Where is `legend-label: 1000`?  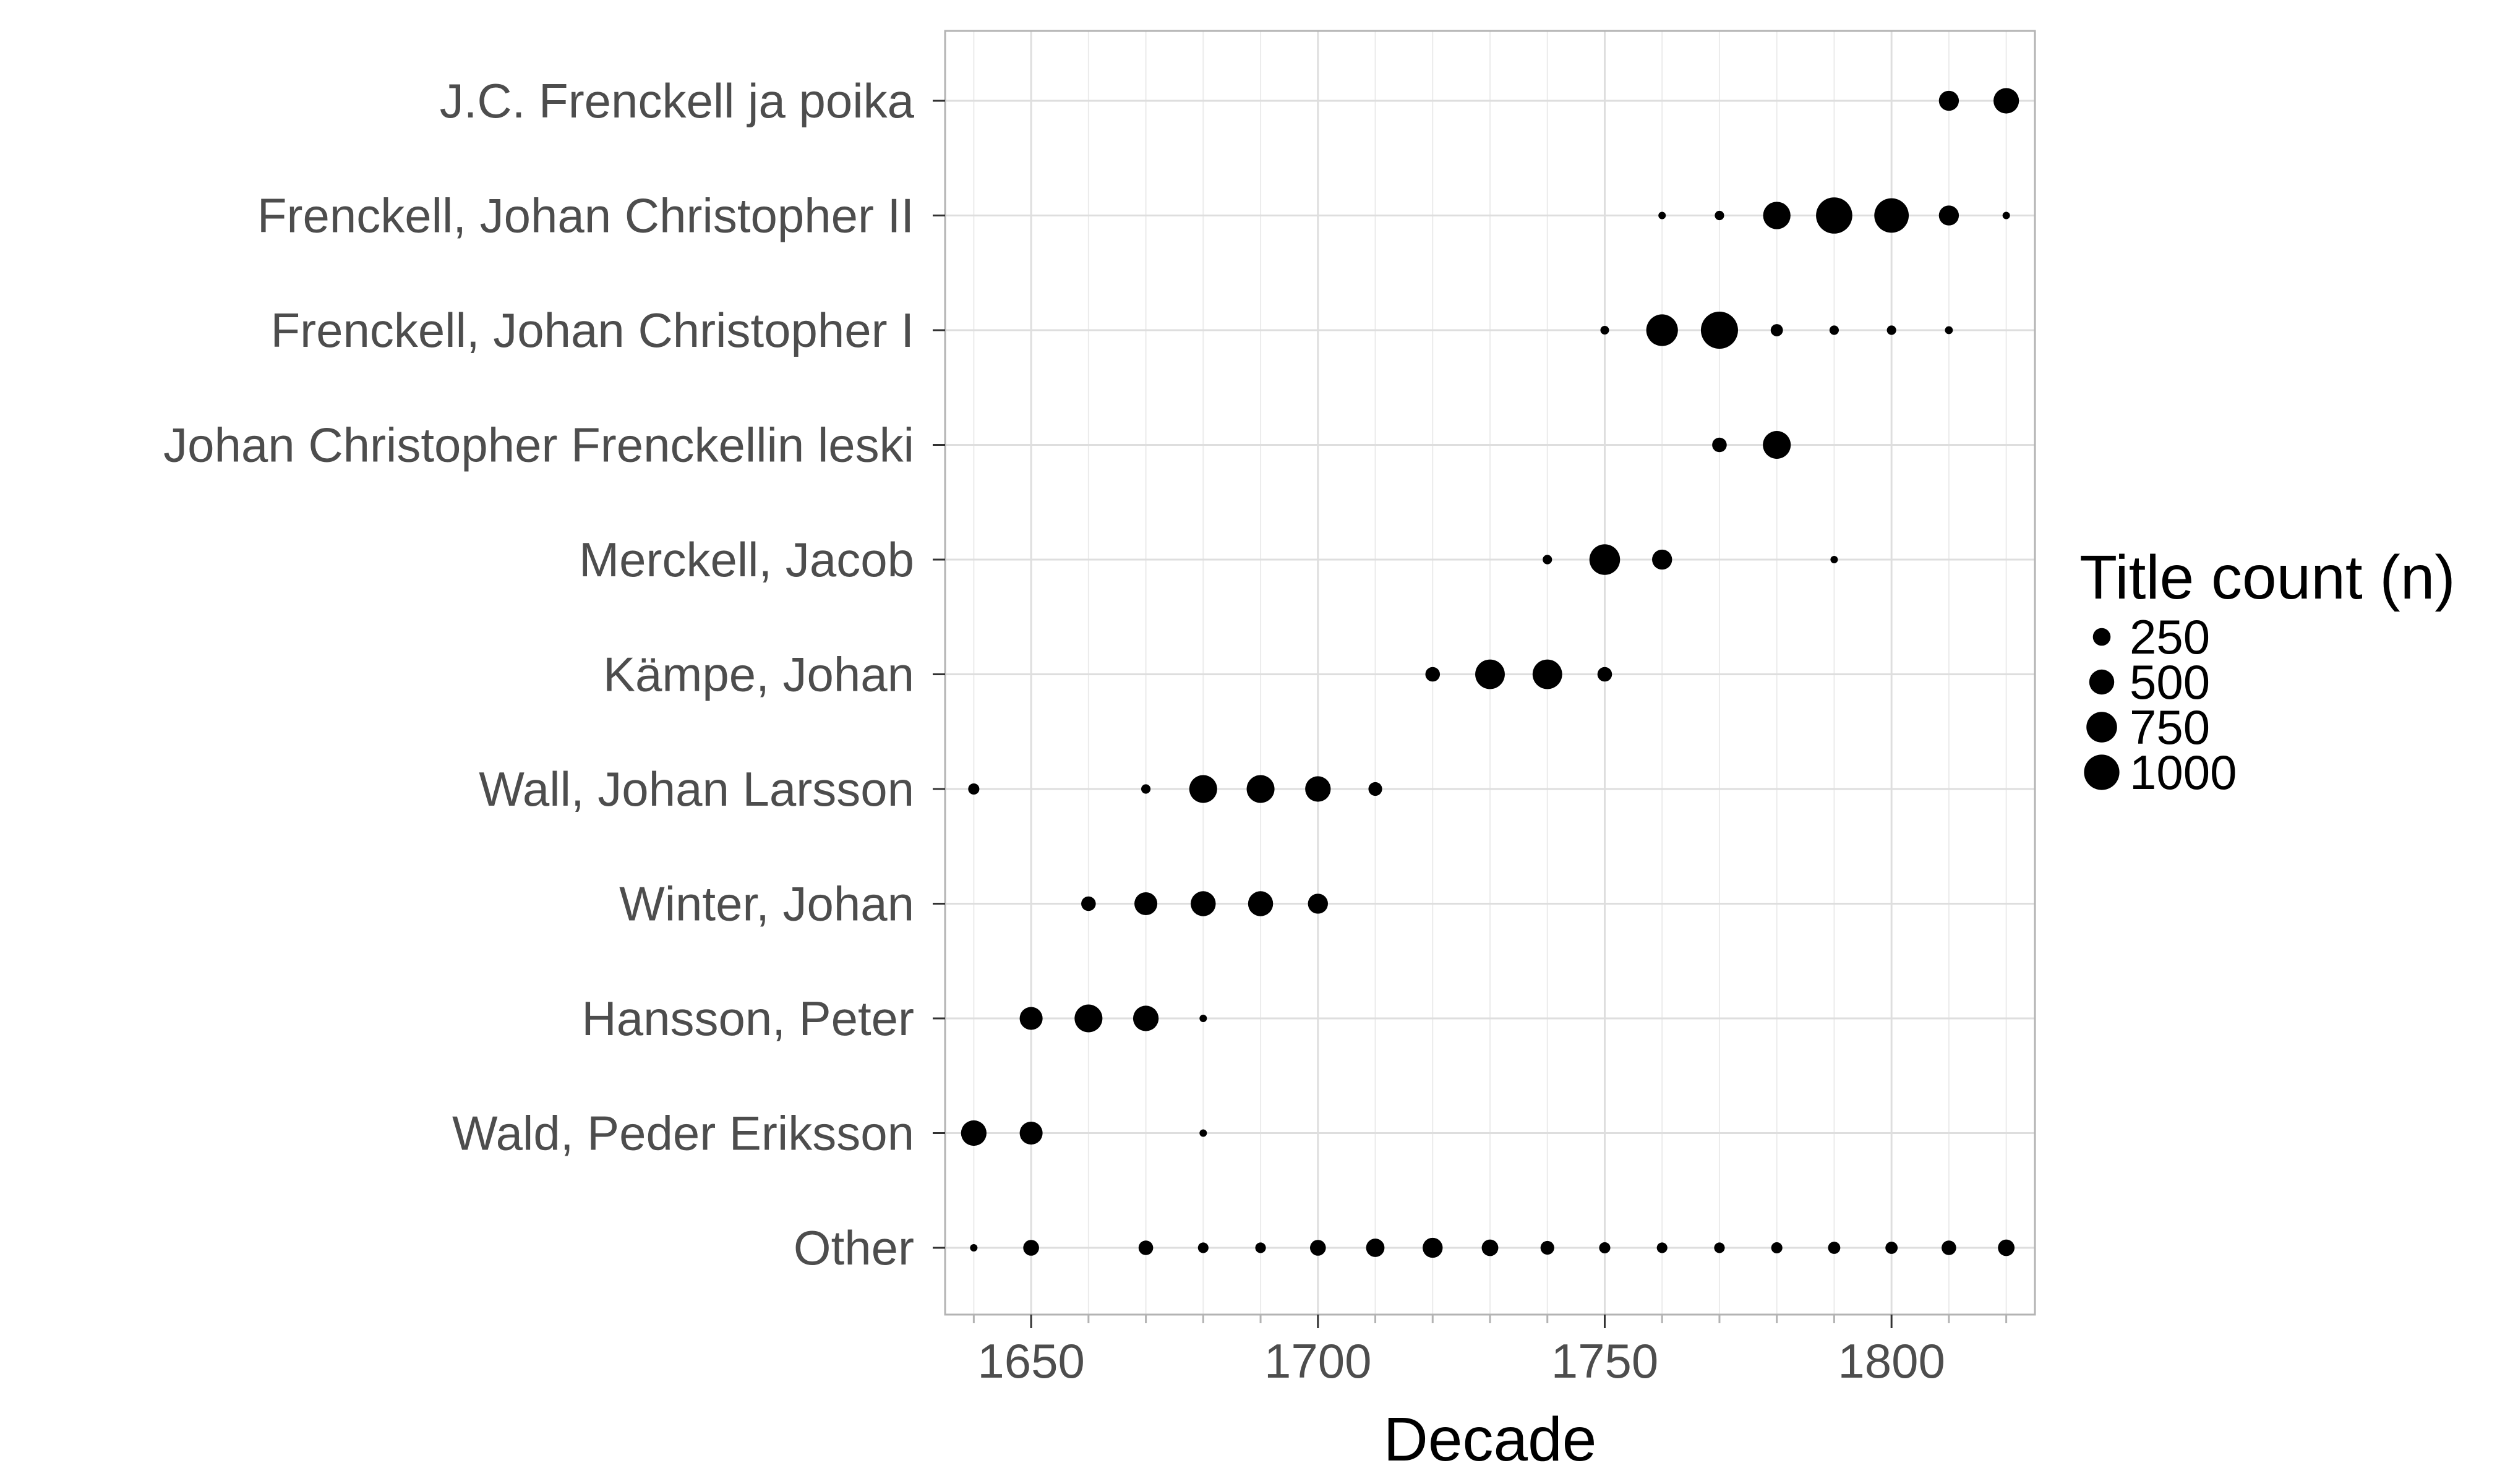 legend-label: 1000 is located at coordinates (2183, 772).